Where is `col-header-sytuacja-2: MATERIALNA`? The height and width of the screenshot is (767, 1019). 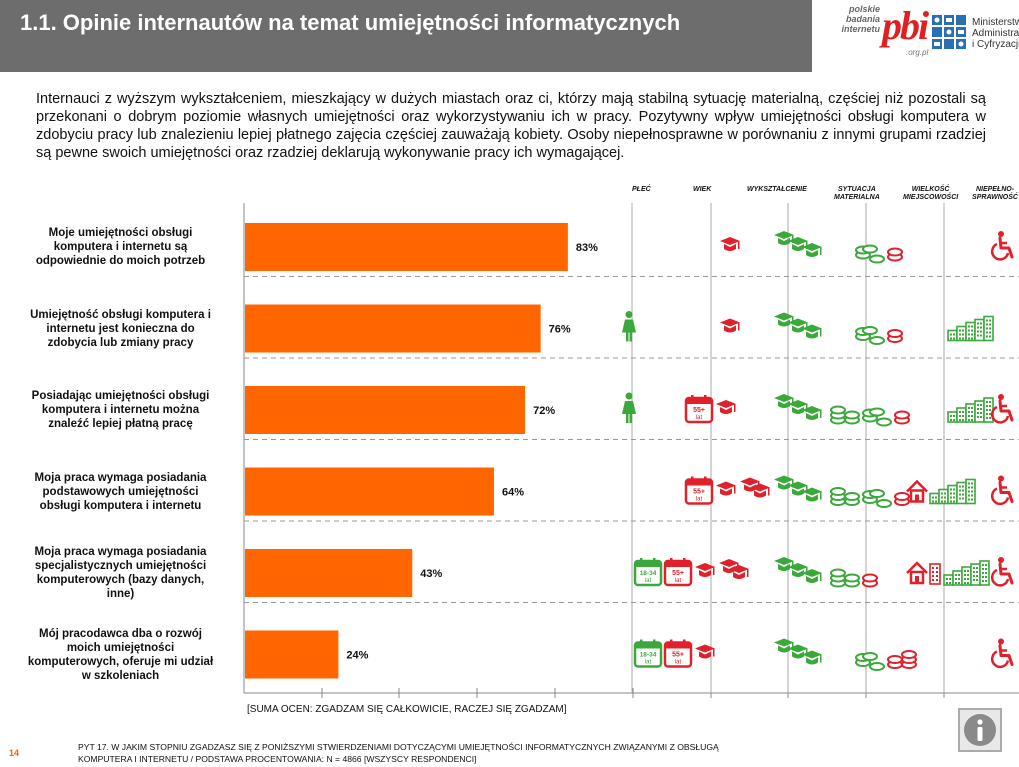 col-header-sytuacja-2: MATERIALNA is located at coordinates (857, 197).